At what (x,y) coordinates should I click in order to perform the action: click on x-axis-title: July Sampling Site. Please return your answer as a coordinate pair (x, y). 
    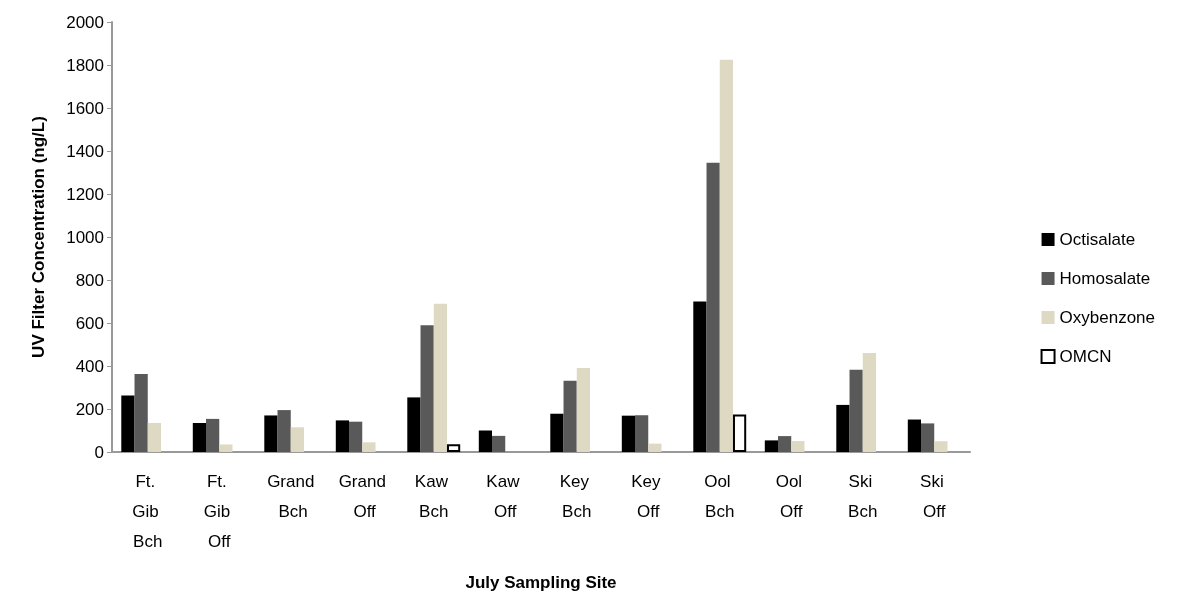
    Looking at the image, I should click on (541, 582).